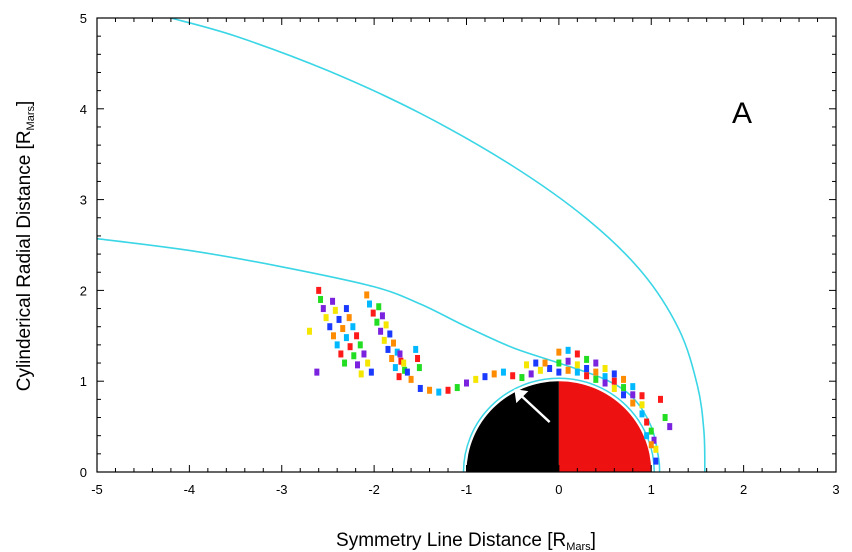 Image resolution: width=852 pixels, height=552 pixels. I want to click on arrow-shaft, so click(533, 407).